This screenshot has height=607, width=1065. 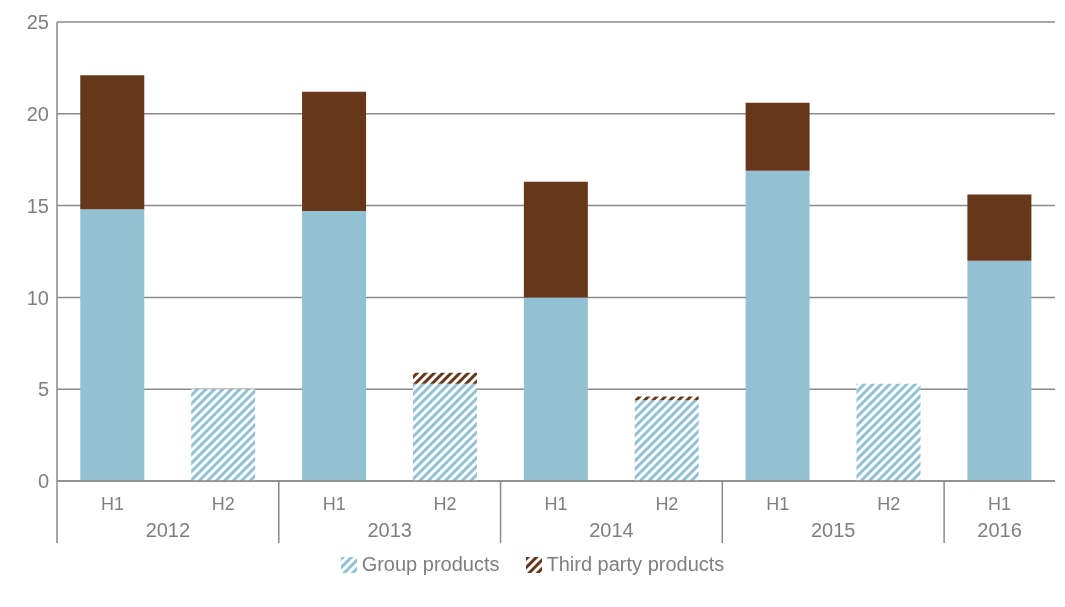 I want to click on y-tick-label: 5, so click(x=43, y=389).